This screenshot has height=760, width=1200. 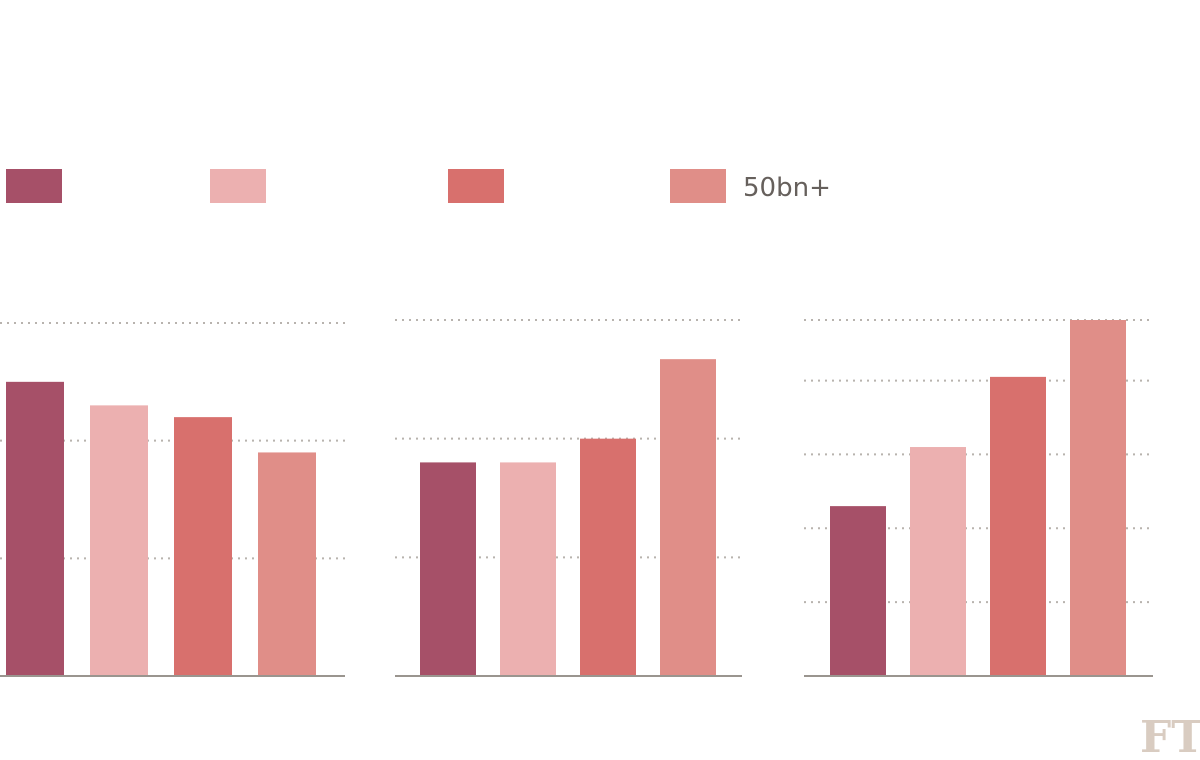 What do you see at coordinates (688, 517) in the screenshot?
I see `bar-panel2-series4` at bounding box center [688, 517].